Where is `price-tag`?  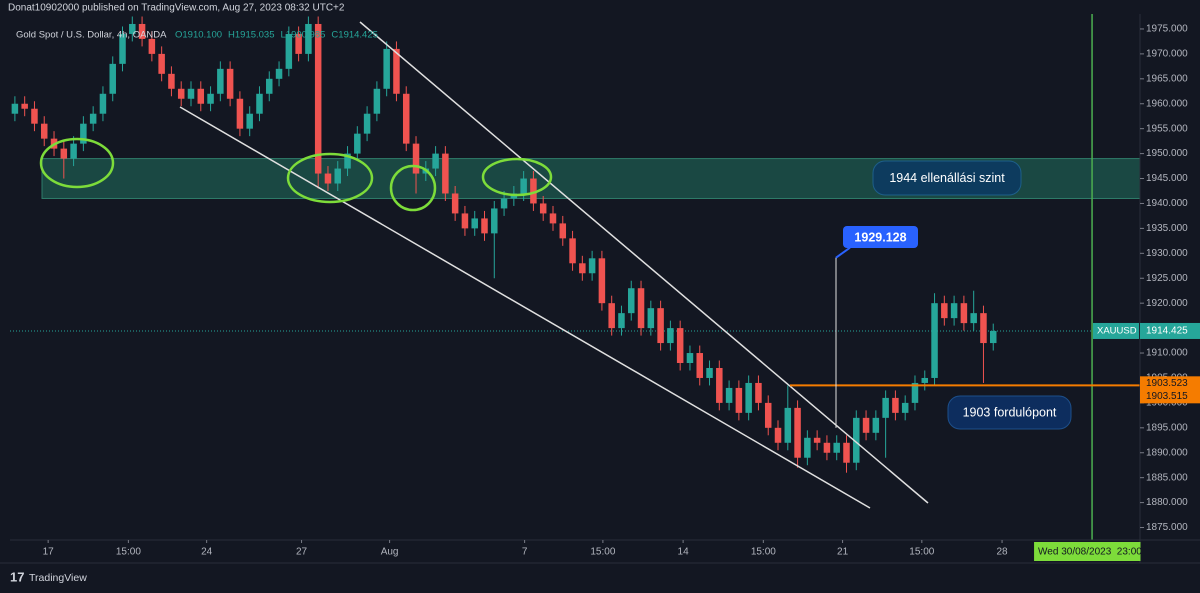 price-tag is located at coordinates (1170, 330).